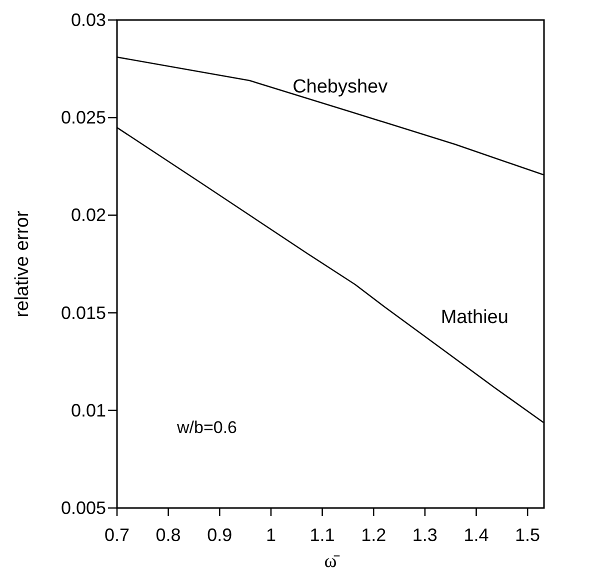 The width and height of the screenshot is (602, 575). Describe the element at coordinates (373, 535) in the screenshot. I see `x-tick-label: 1.2` at that location.